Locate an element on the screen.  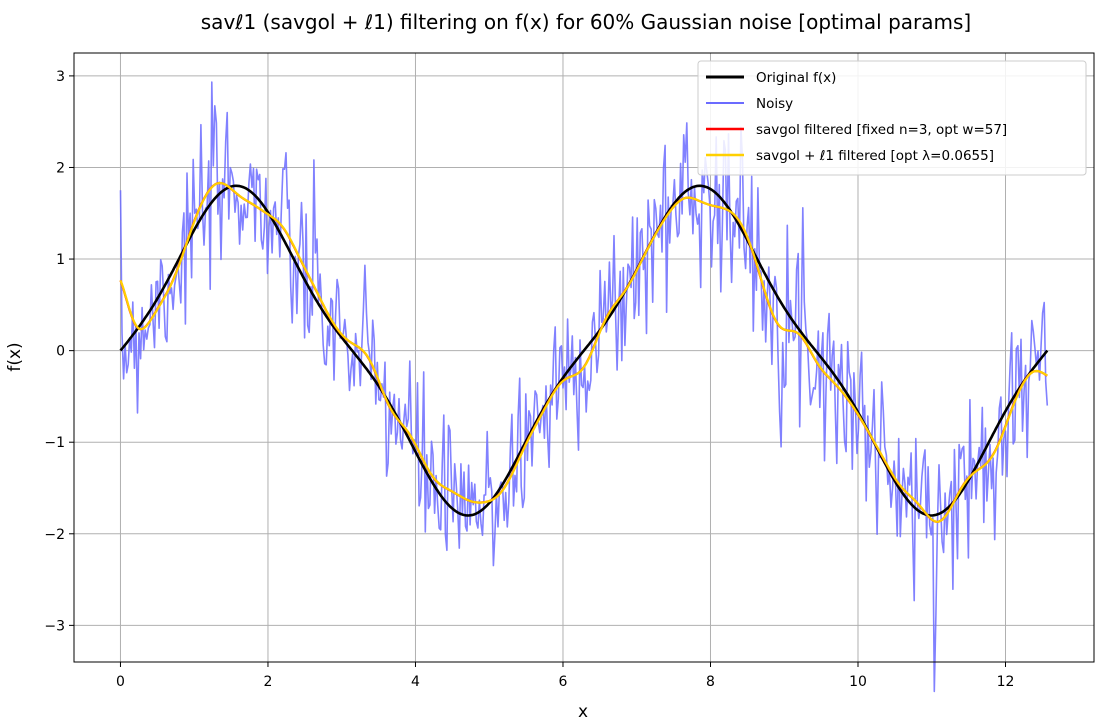
x-tick-label: 0 is located at coordinates (120, 682).